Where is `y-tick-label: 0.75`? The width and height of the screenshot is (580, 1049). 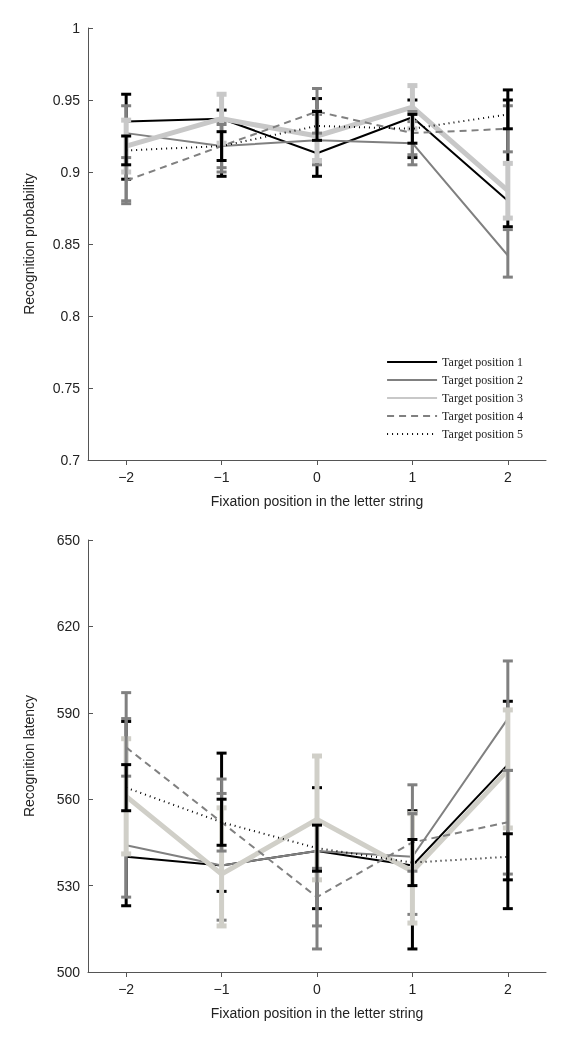
y-tick-label: 0.75 is located at coordinates (66, 388).